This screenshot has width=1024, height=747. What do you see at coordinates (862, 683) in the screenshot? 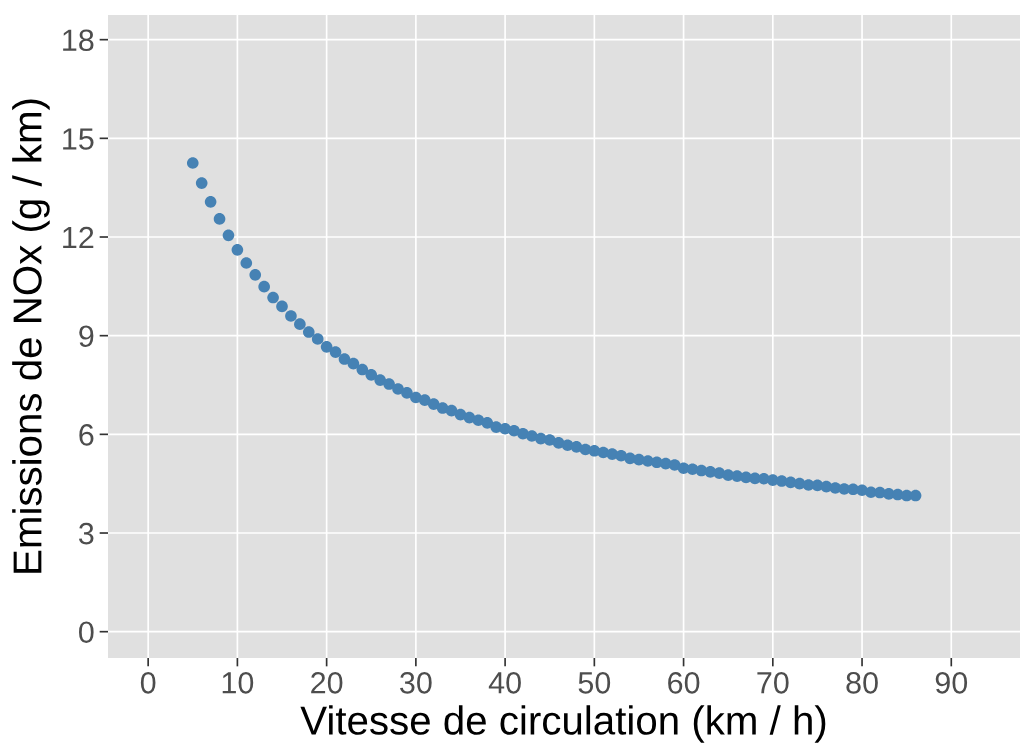
I see `x-tick-label: 80` at bounding box center [862, 683].